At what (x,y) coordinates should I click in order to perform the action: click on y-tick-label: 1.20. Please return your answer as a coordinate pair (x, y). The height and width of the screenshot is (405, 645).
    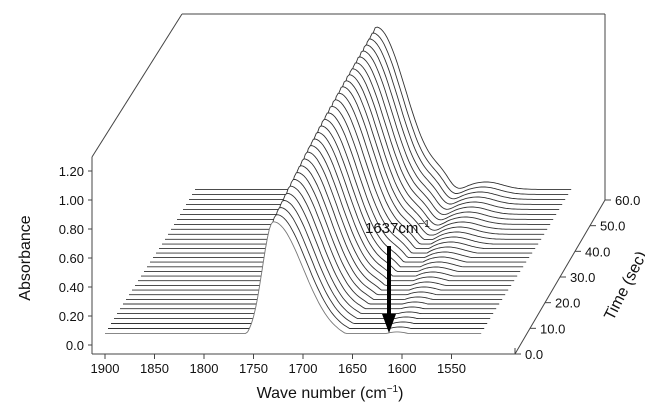
    Looking at the image, I should click on (71, 171).